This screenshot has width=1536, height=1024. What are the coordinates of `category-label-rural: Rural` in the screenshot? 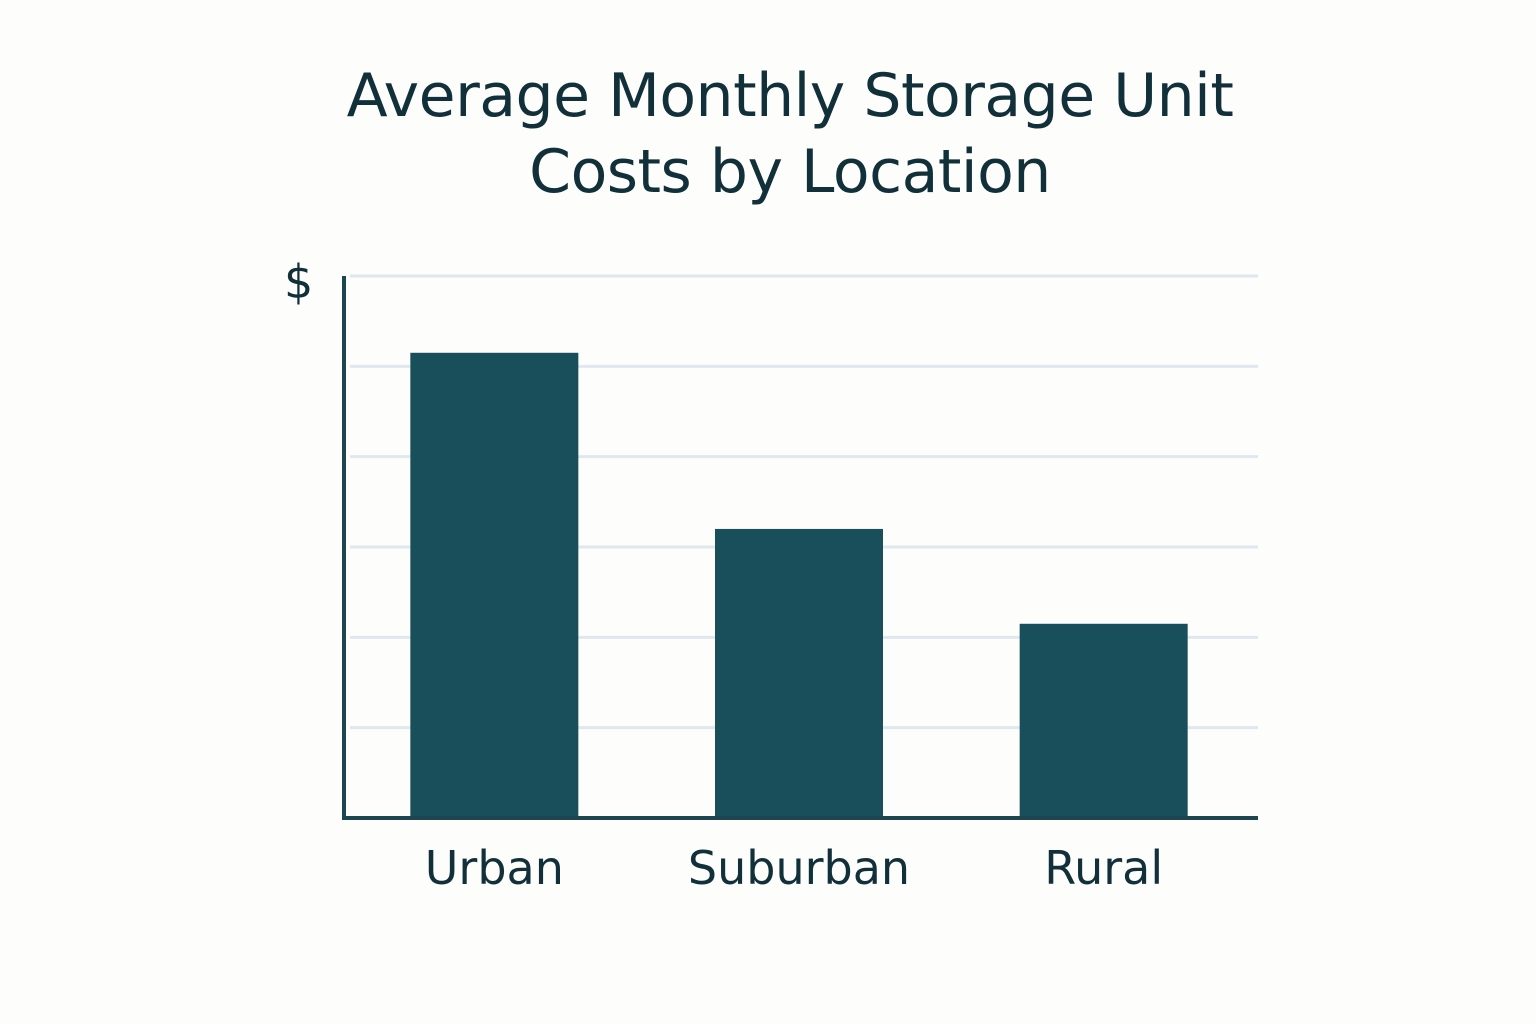 It's located at (1103, 868).